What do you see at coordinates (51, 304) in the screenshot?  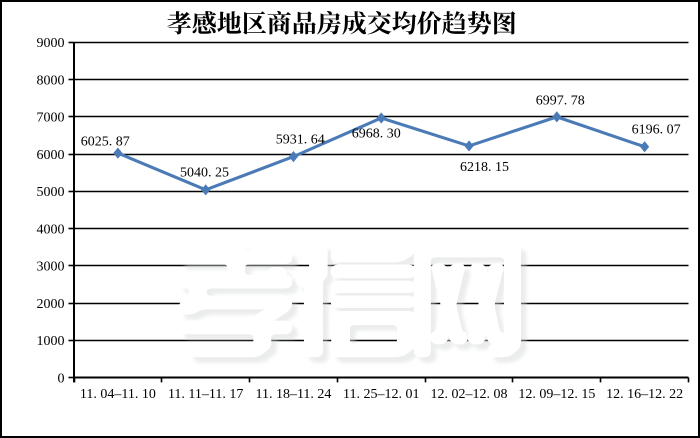 I see `svg-text: 2000` at bounding box center [51, 304].